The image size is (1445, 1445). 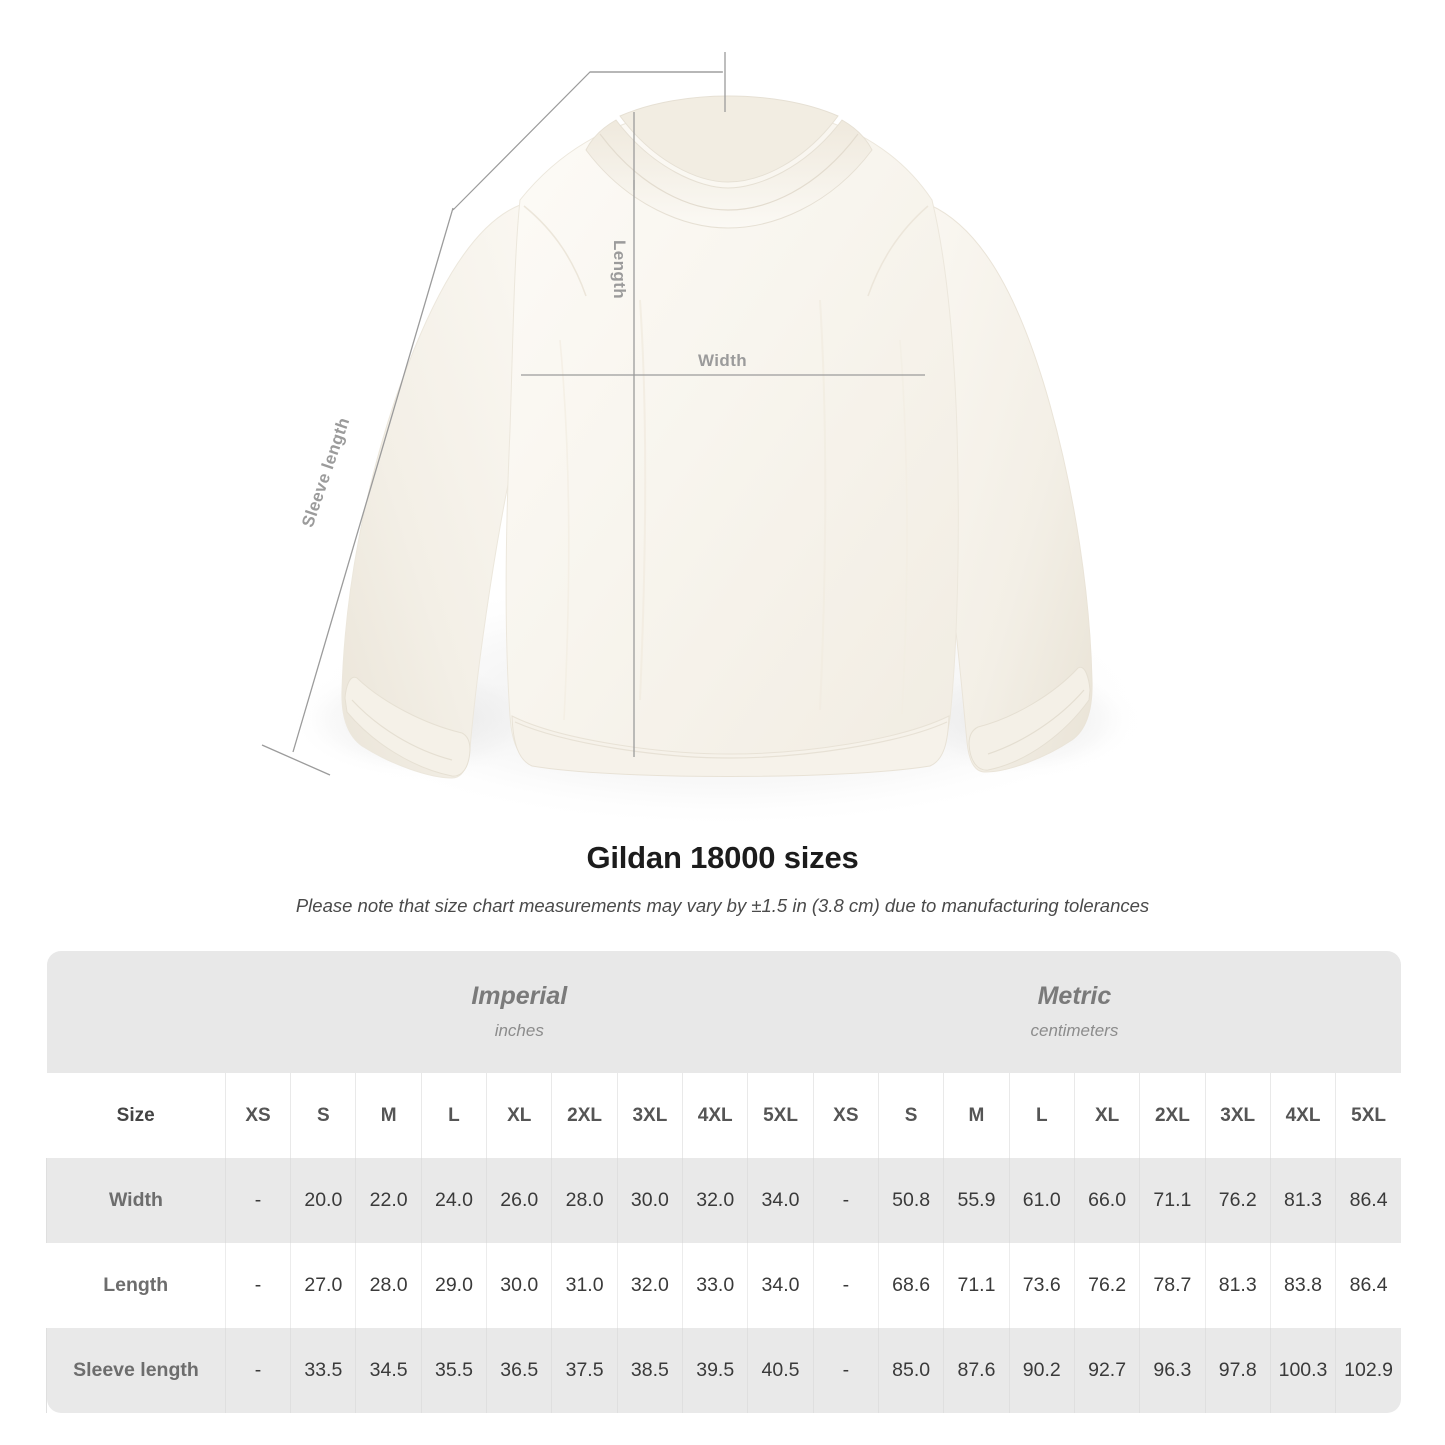 I want to click on unit-banner-spacer, so click(x=136, y=1012).